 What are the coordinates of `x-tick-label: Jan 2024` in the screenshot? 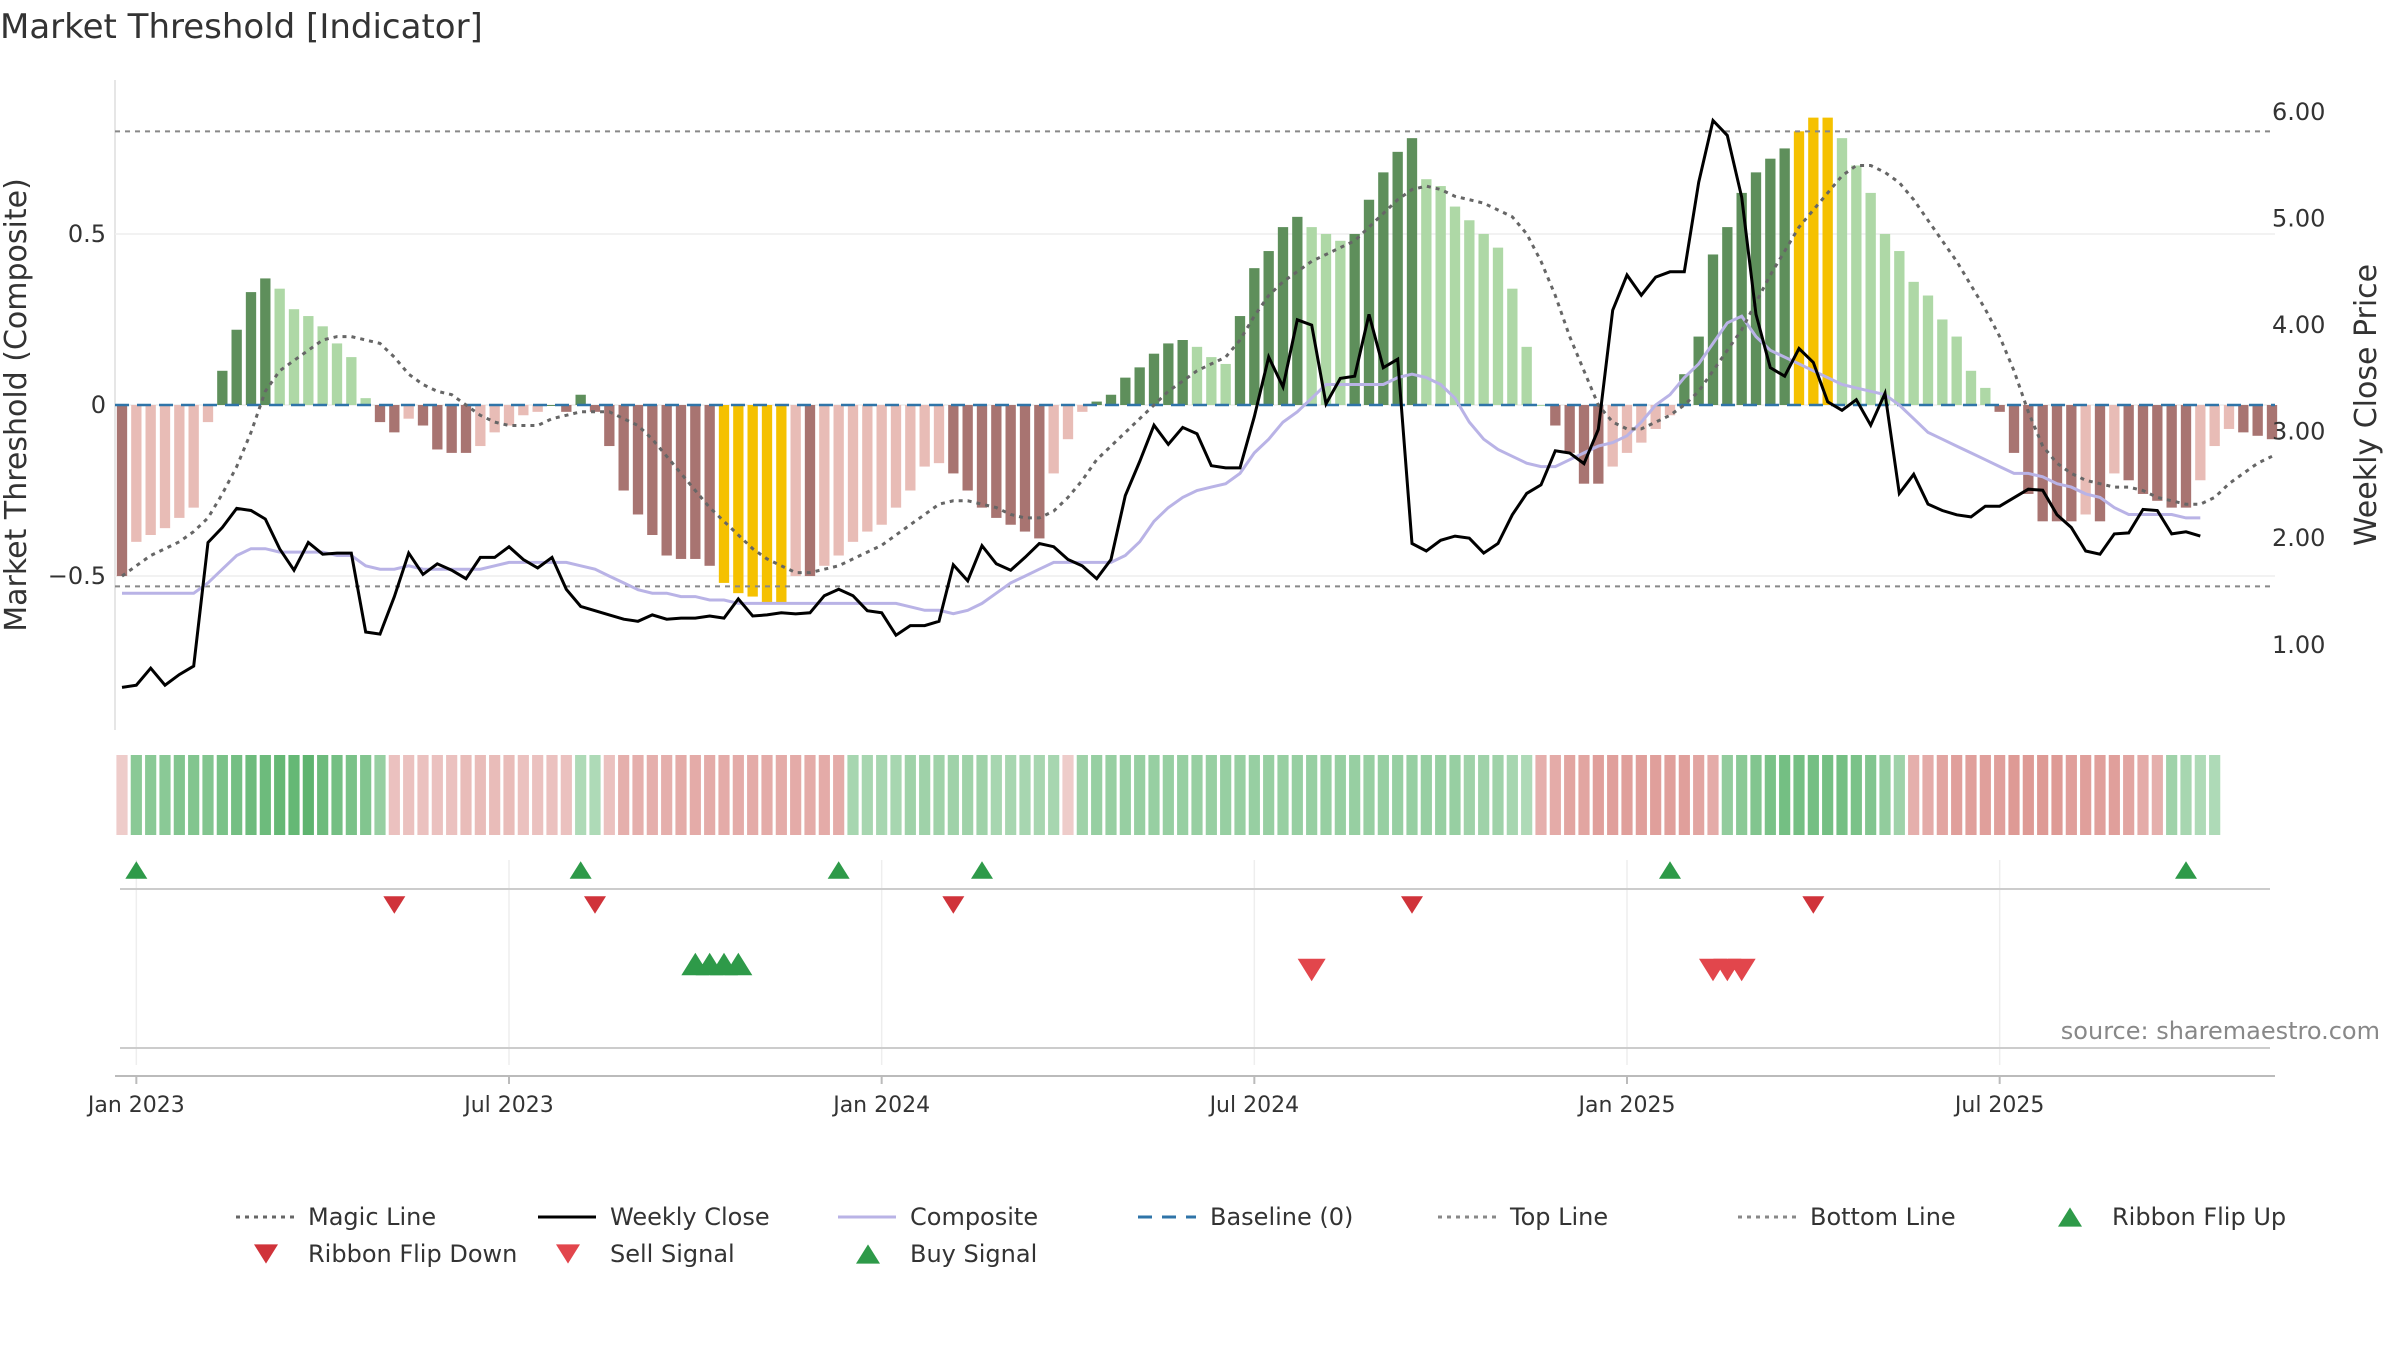 It's located at (880, 1105).